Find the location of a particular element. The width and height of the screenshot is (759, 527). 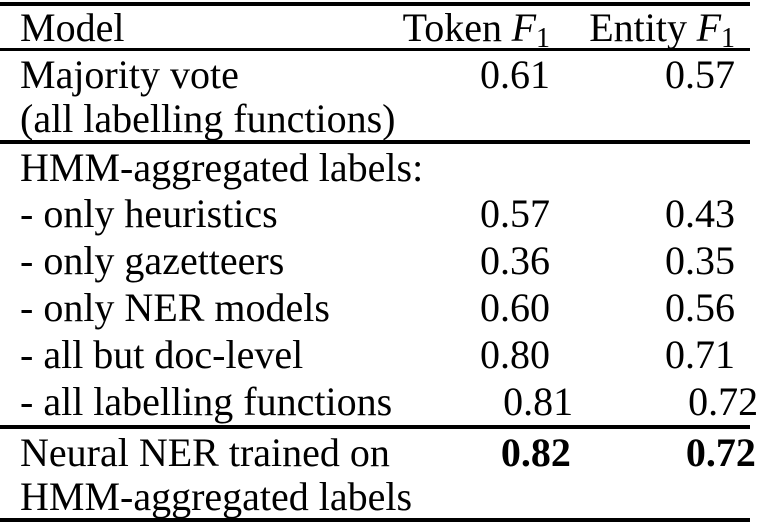

model-cell: - only heuristics is located at coordinates (149, 213).